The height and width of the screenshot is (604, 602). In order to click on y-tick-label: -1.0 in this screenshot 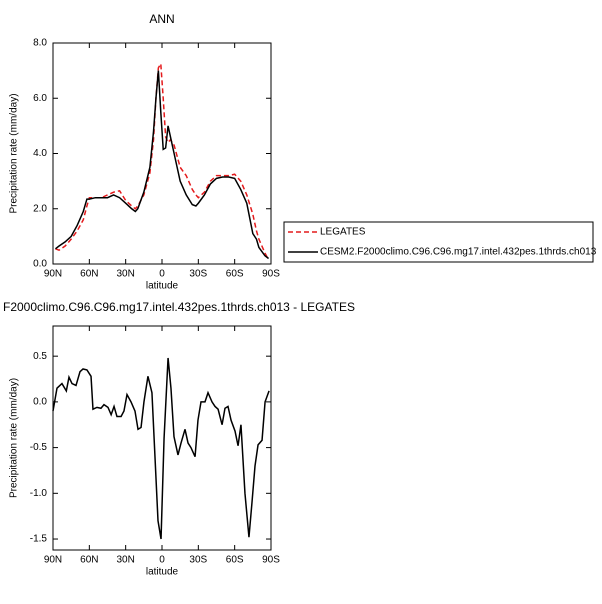, I will do `click(39, 493)`.